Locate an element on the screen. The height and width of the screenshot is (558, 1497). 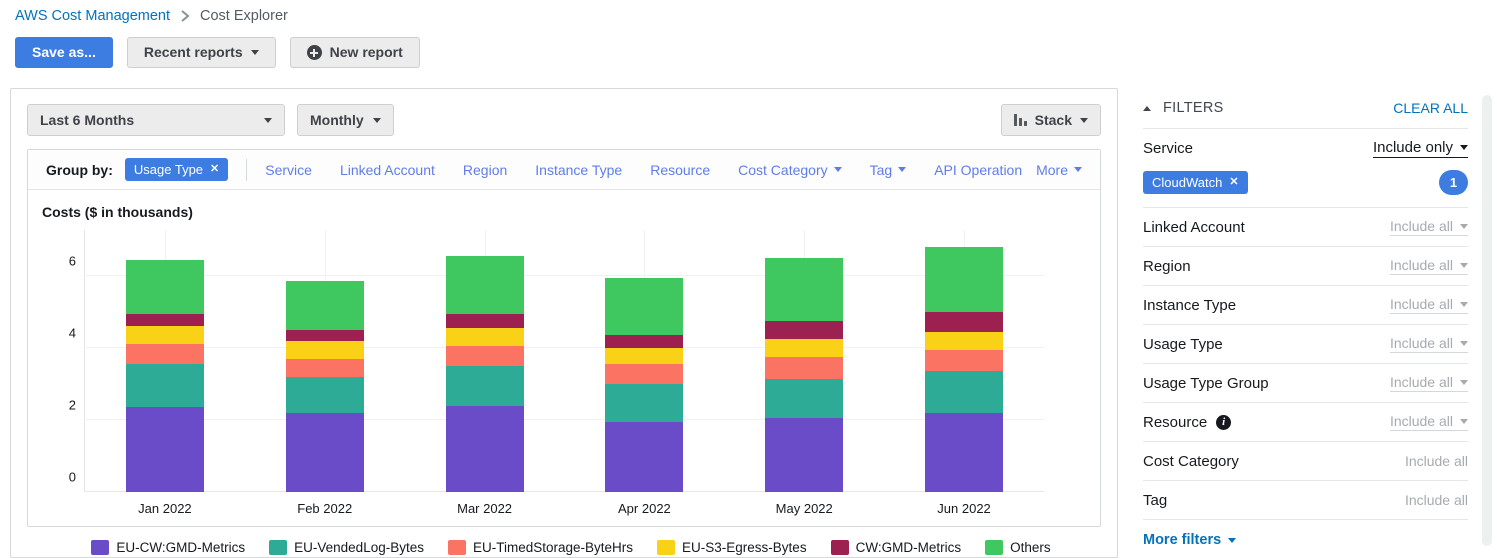
group-by-link-cost-category: Cost Category is located at coordinates (790, 170).